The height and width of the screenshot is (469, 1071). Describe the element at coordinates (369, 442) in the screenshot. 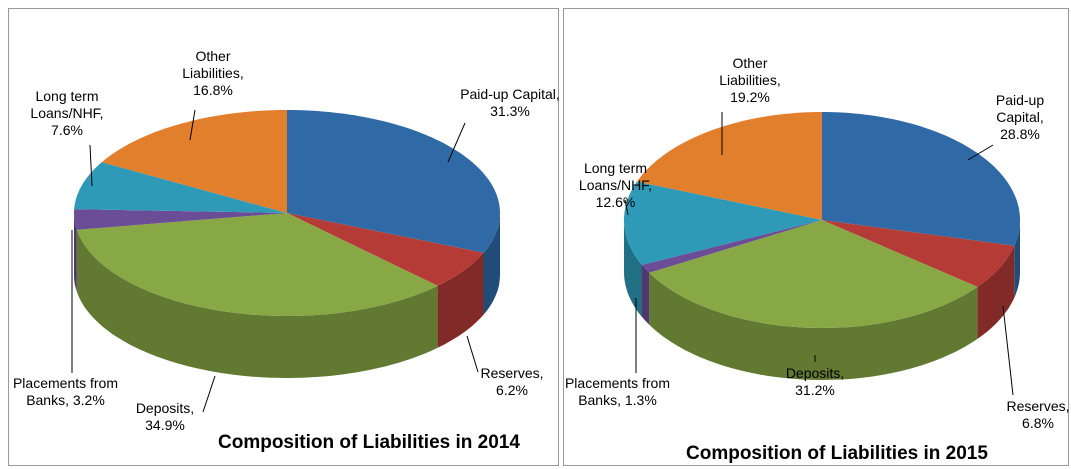

I see `chart-title: Composition of Liabilities in 2014` at that location.